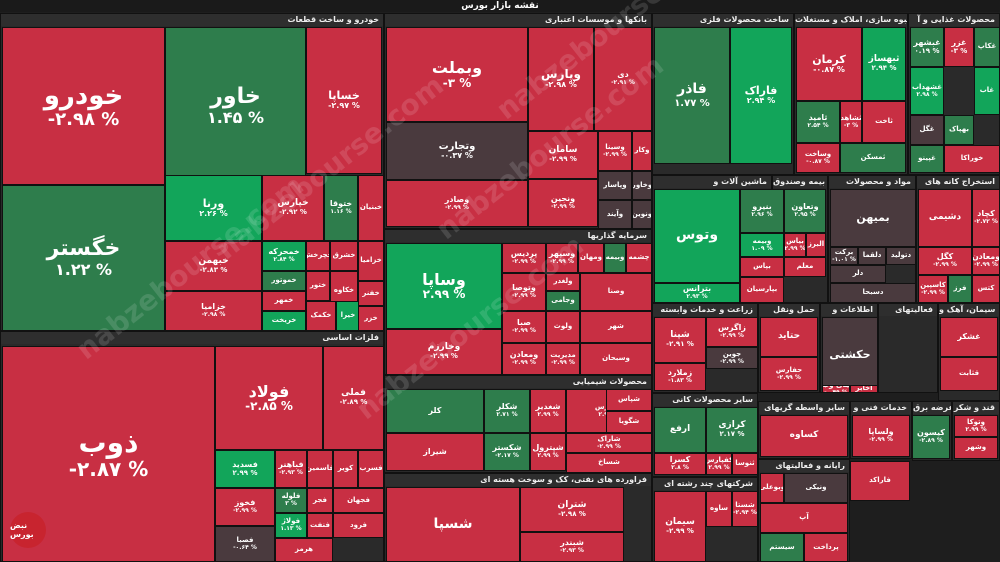  I want to click on stock-tile: ثبهساز ۲.۹۴ %, so click(884, 64).